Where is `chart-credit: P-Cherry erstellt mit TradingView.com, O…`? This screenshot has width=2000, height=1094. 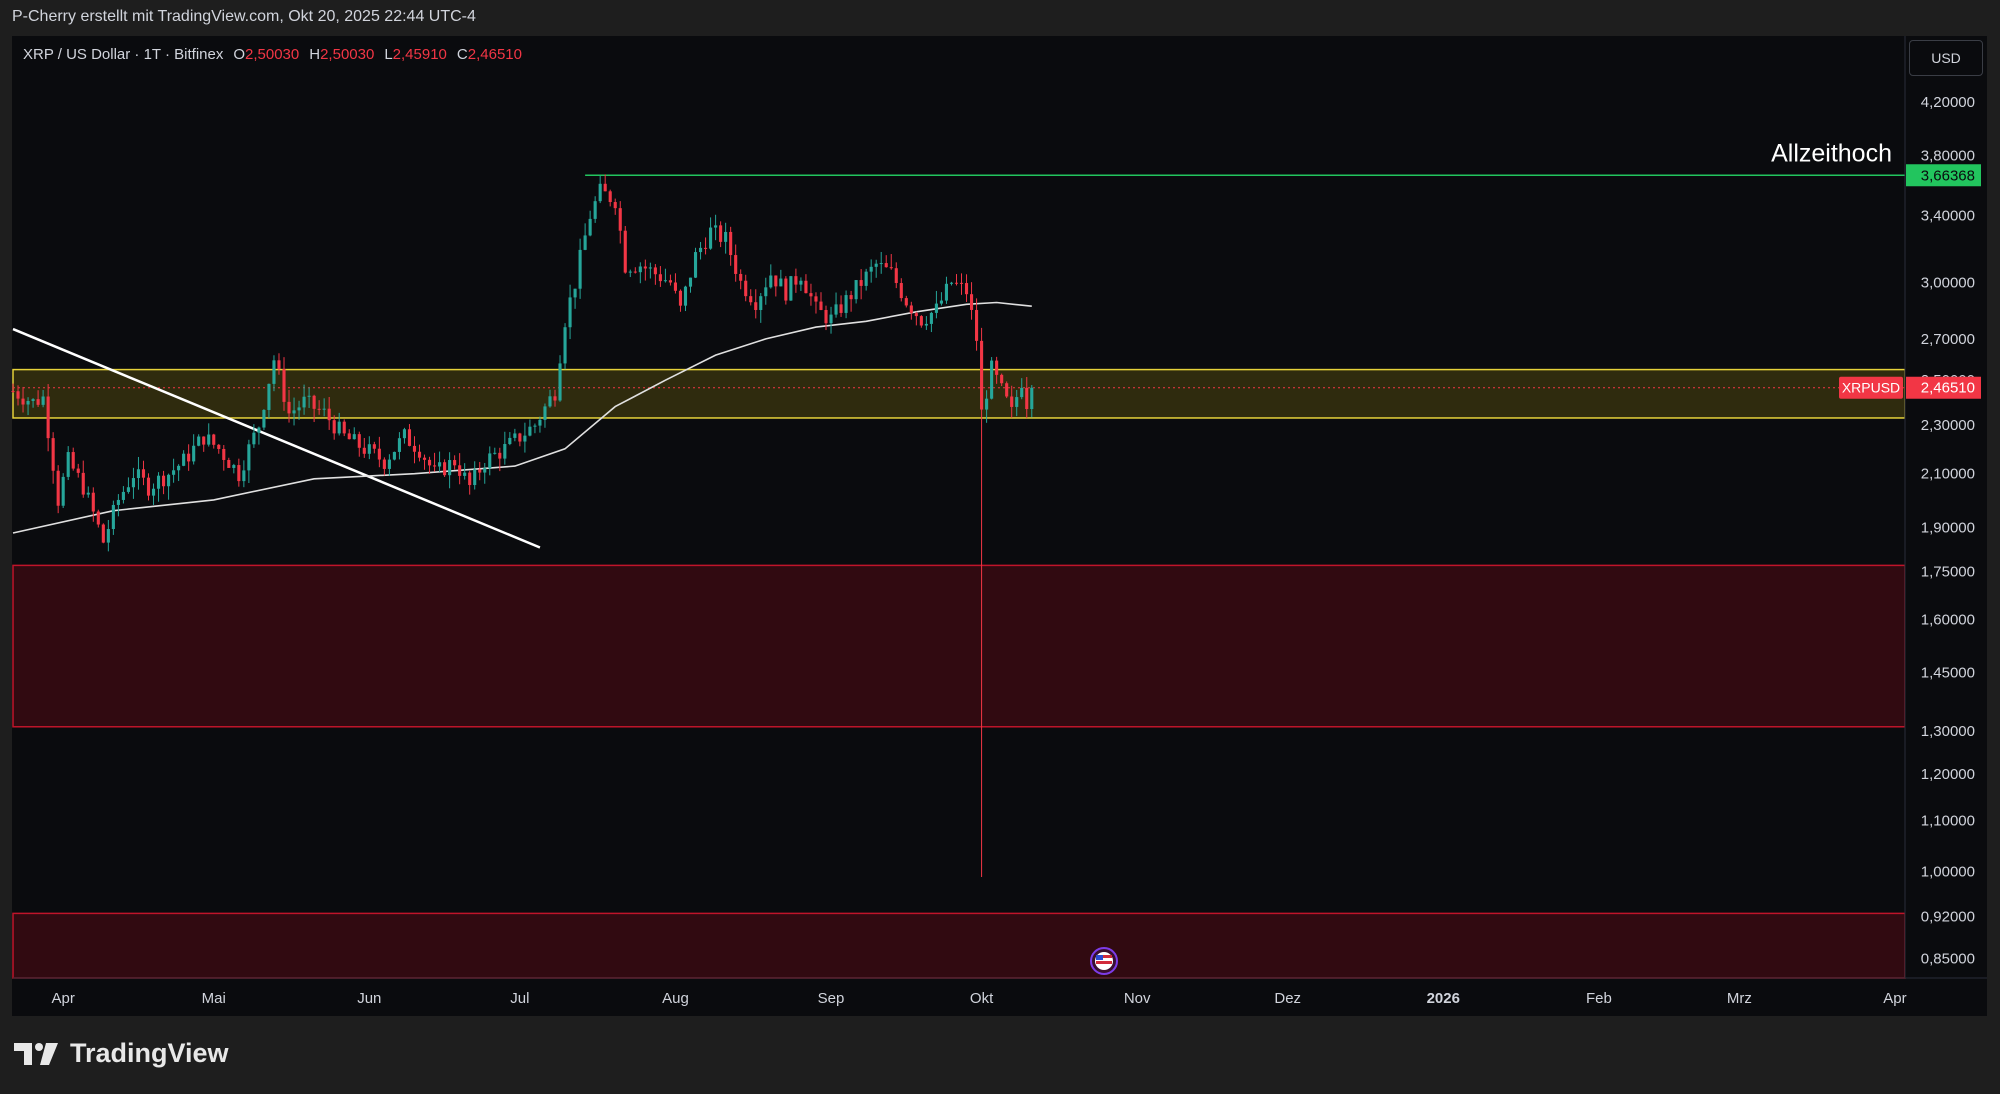
chart-credit: P-Cherry erstellt mit TradingView.com, O… is located at coordinates (244, 16).